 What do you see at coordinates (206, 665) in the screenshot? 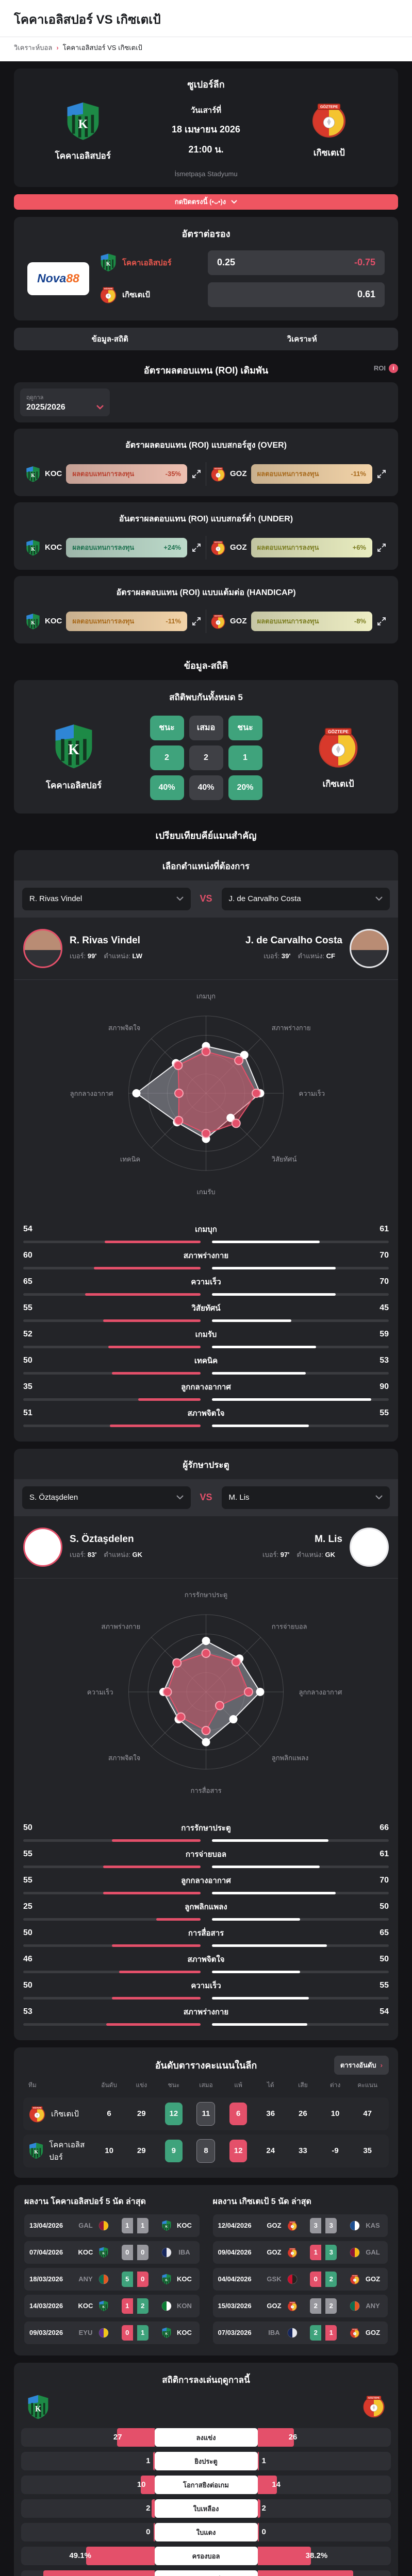
I see `stats-section-title: ข้อมูล-สถิติ` at bounding box center [206, 665].